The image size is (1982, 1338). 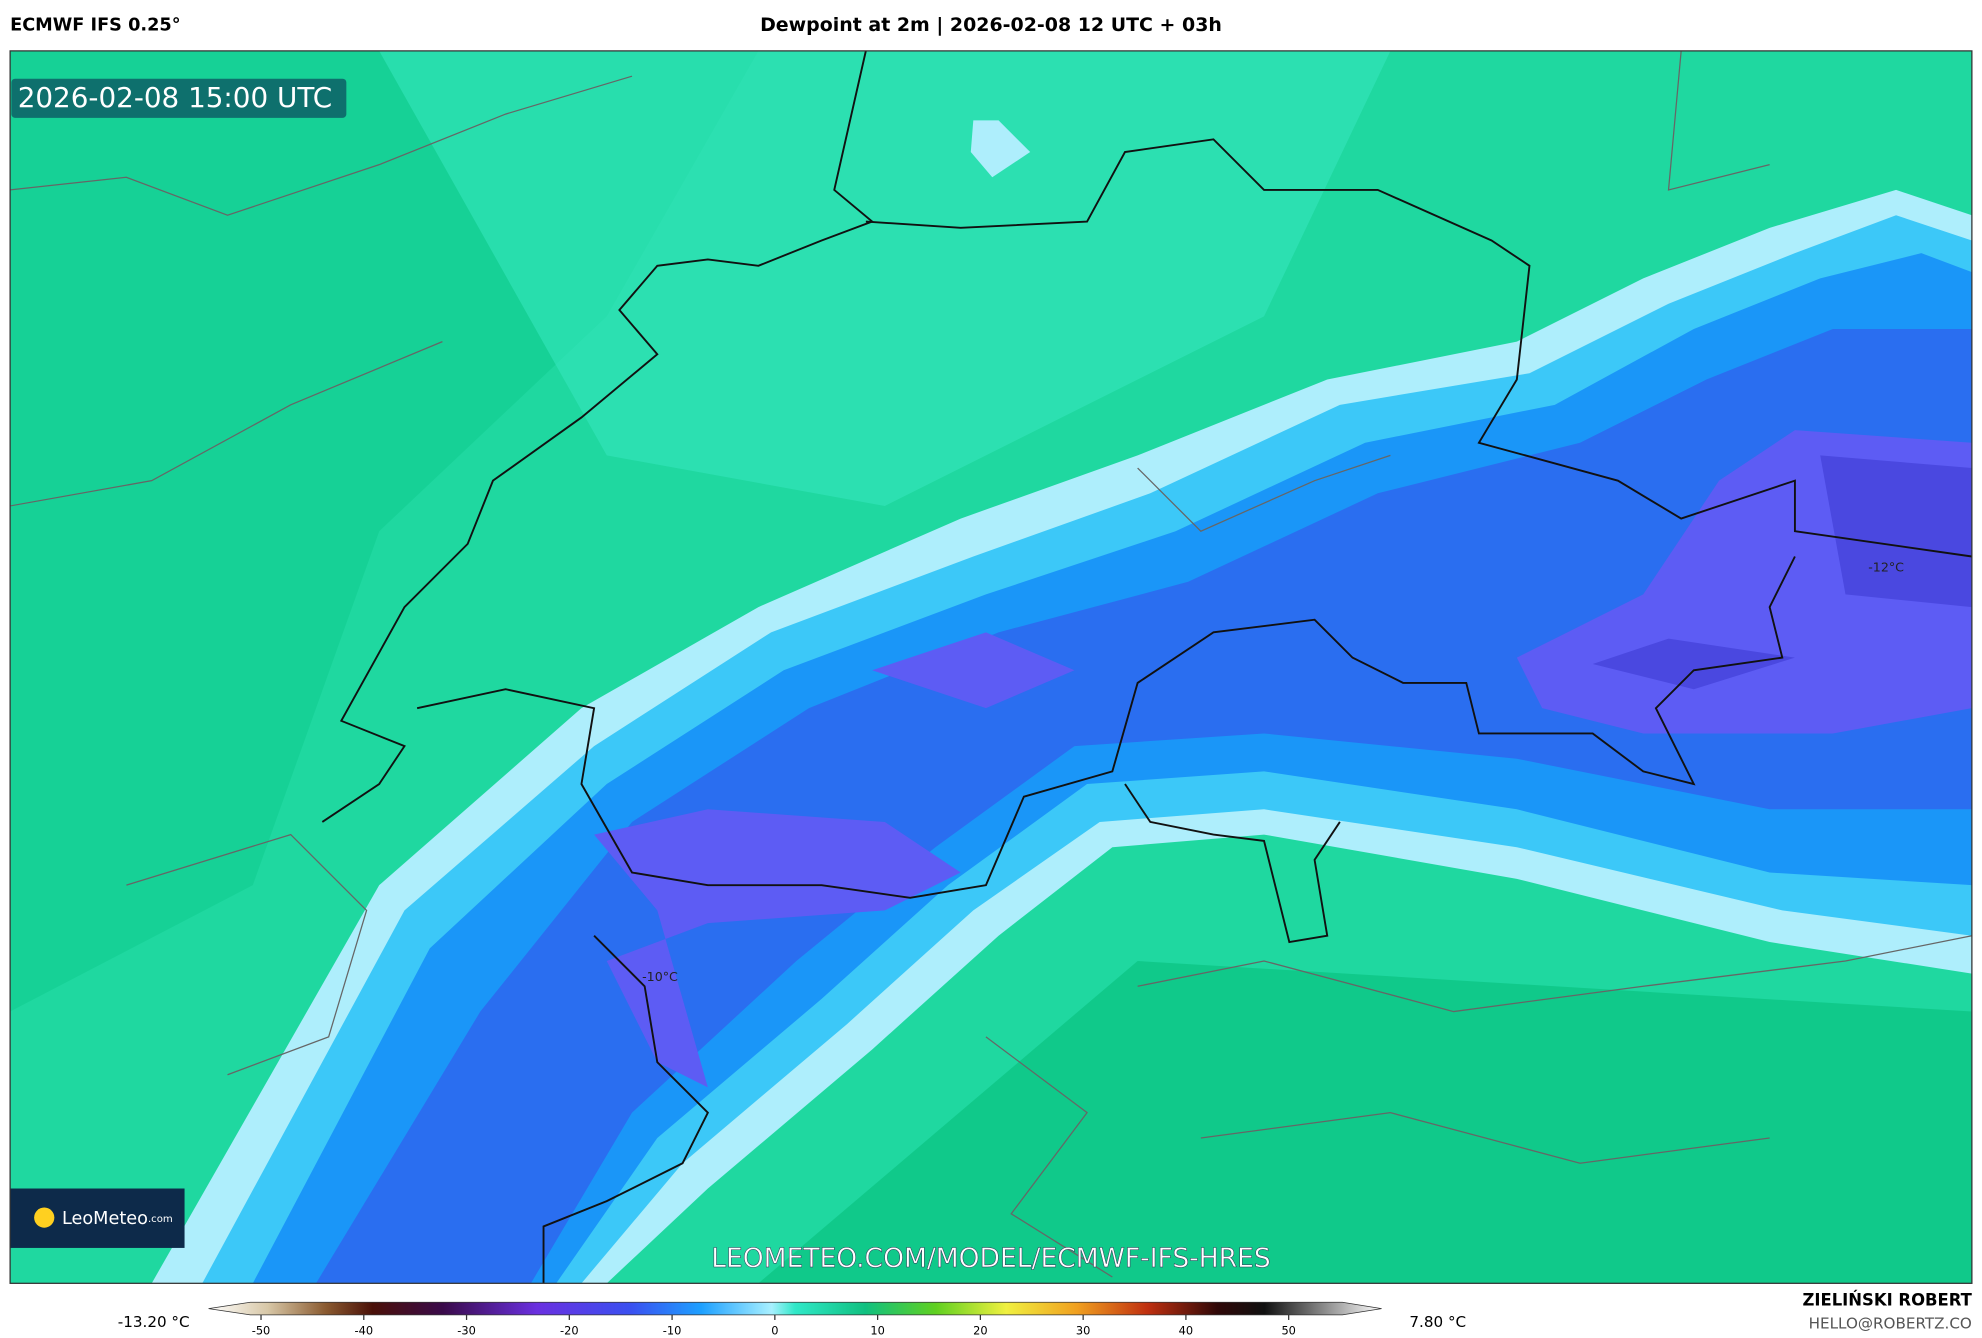 What do you see at coordinates (1186, 1330) in the screenshot?
I see `colorbar-tick-label: 40` at bounding box center [1186, 1330].